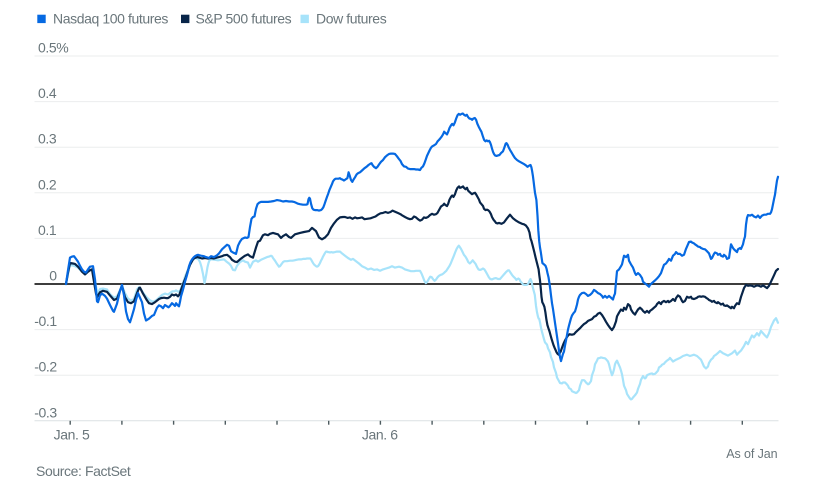 This screenshot has height=490, width=820. I want to click on svg-text: 0.5%, so click(53, 48).